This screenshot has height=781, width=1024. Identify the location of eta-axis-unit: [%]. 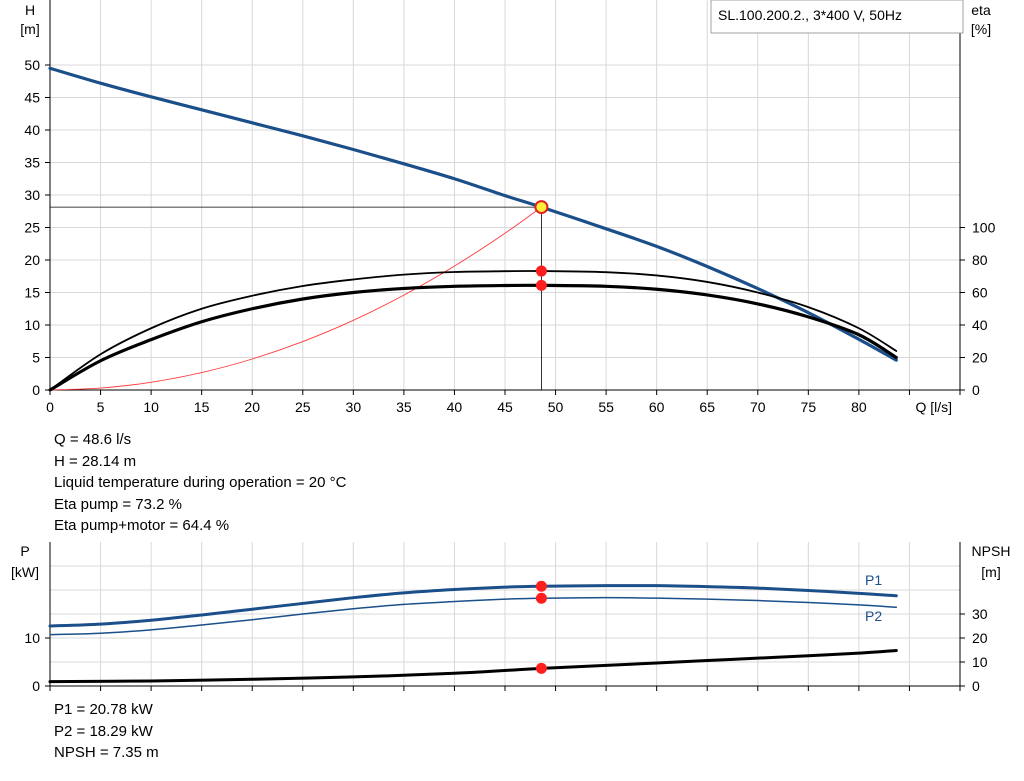
(981, 29).